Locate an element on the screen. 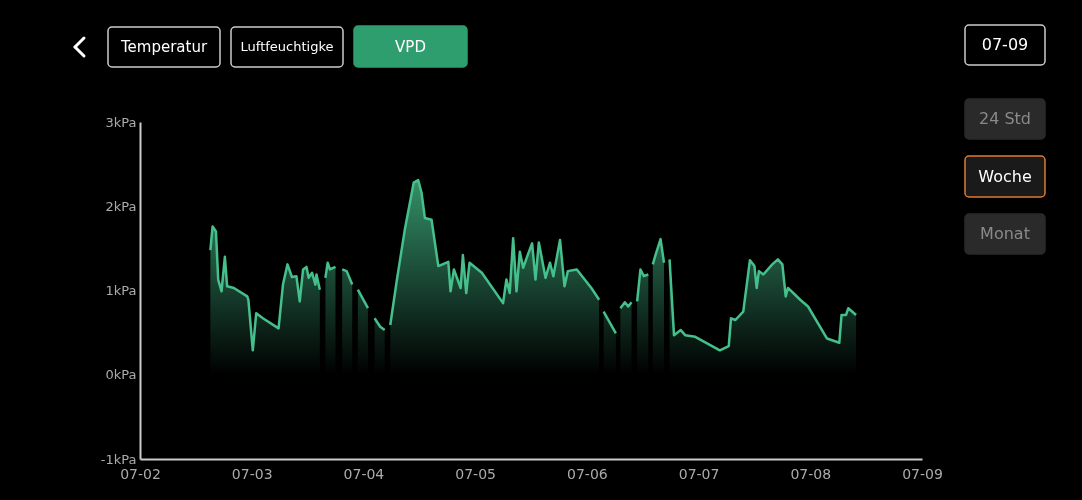 The image size is (1082, 500). text: Temperatur is located at coordinates (163, 47).